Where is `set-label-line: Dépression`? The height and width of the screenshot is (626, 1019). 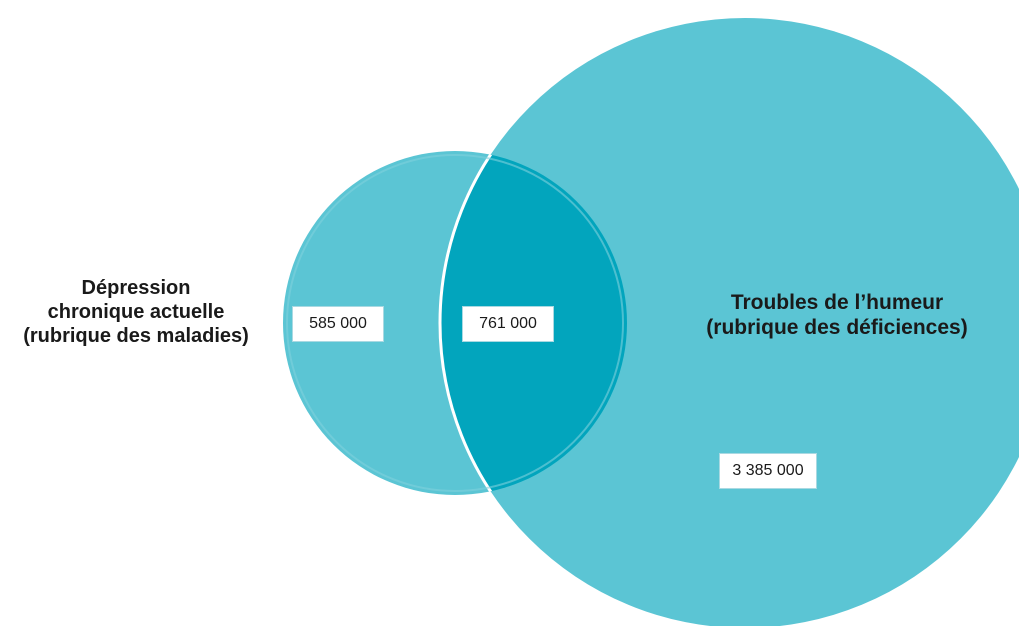
set-label-line: Dépression is located at coordinates (136, 288).